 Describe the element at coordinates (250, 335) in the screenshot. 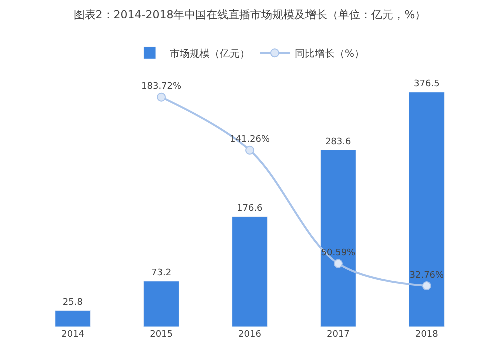

I see `x-tick-label: 2016` at that location.